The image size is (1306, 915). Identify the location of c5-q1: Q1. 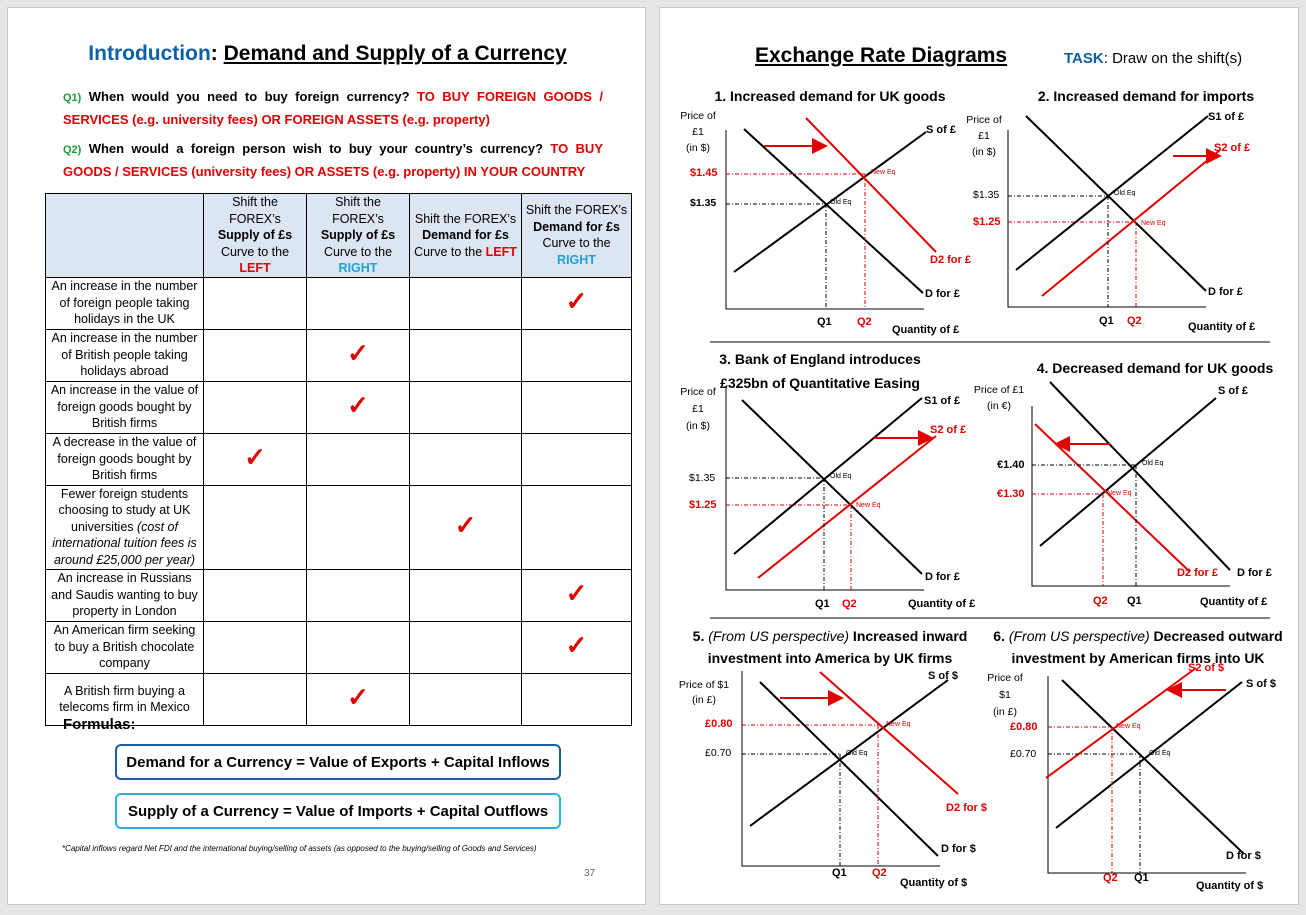
(839, 873).